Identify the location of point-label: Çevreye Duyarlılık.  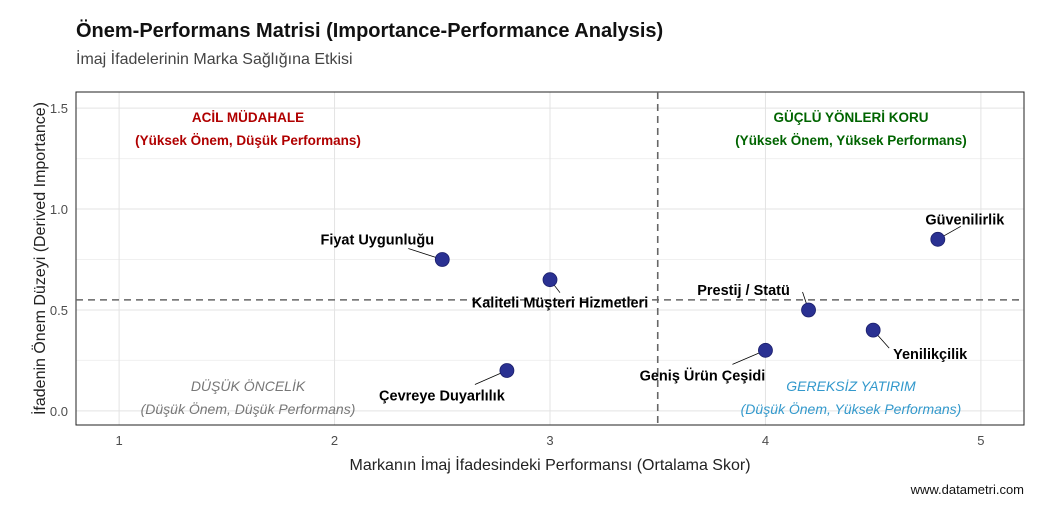
(442, 397).